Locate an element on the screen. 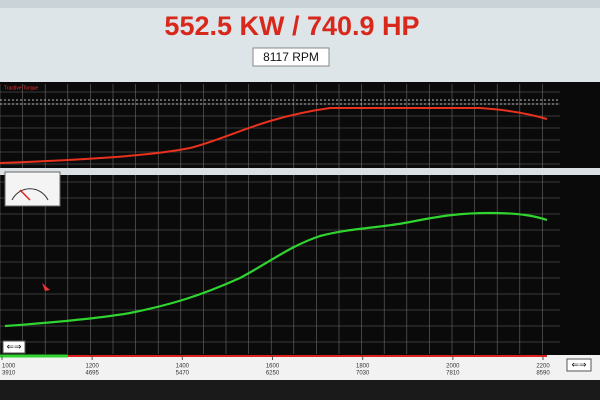 The image size is (600, 400). scroll-right is located at coordinates (579, 365).